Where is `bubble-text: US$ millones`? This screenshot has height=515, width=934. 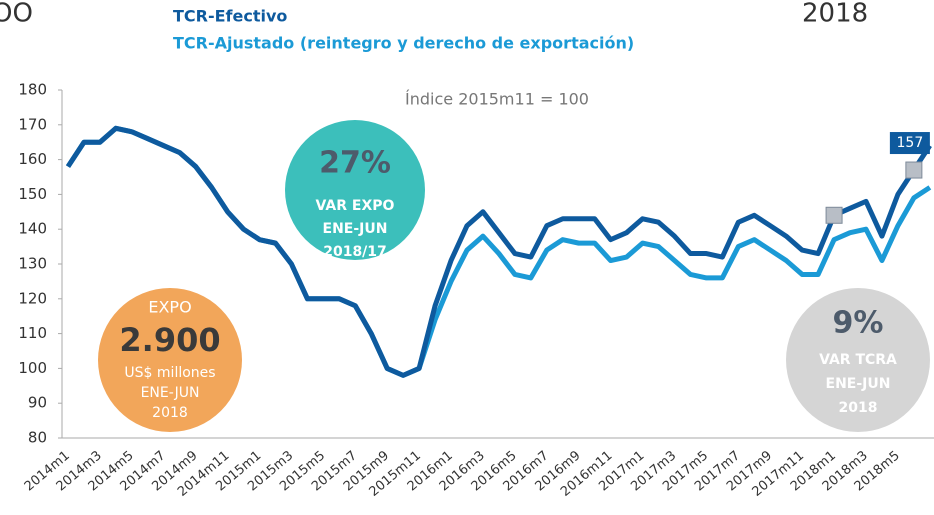 bubble-text: US$ millones is located at coordinates (169, 373).